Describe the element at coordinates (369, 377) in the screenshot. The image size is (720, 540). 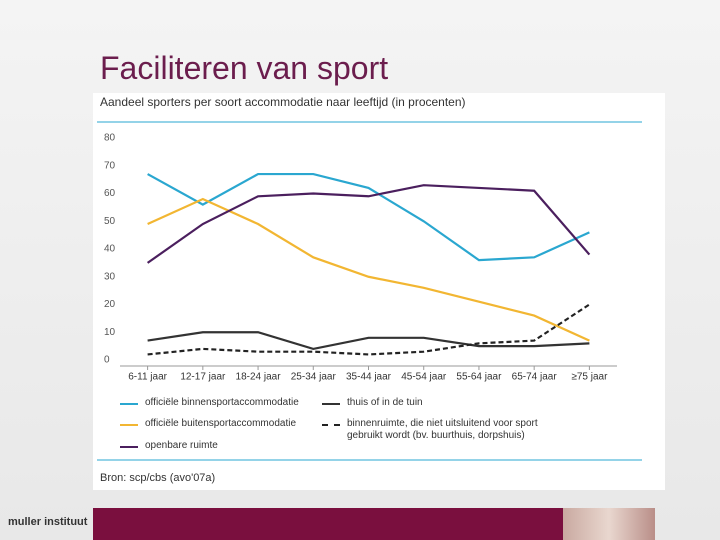
I see `x-tick-label: 35-44 jaar` at that location.